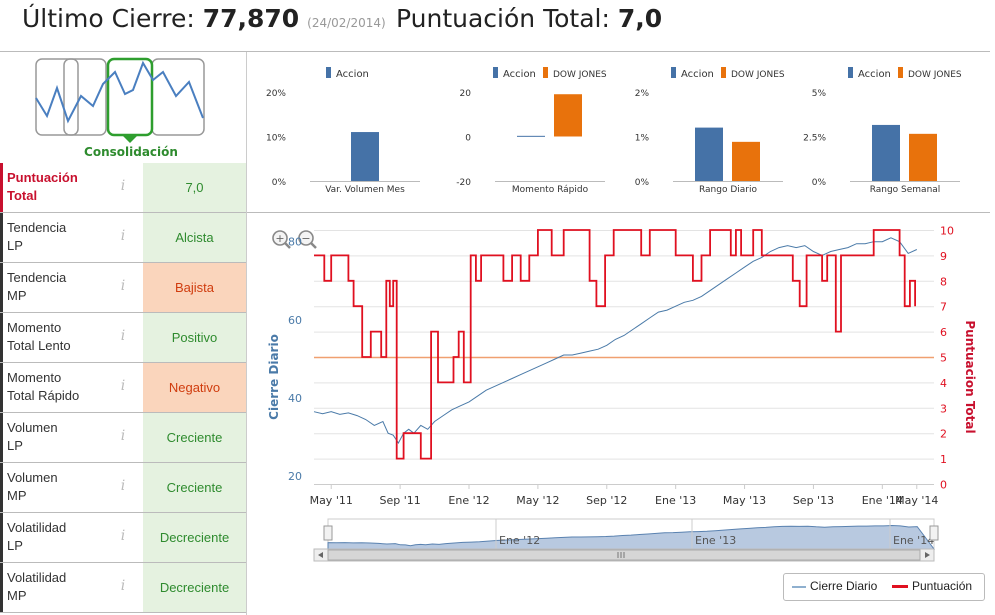  I want to click on y-tick-label: 0%, so click(279, 183).